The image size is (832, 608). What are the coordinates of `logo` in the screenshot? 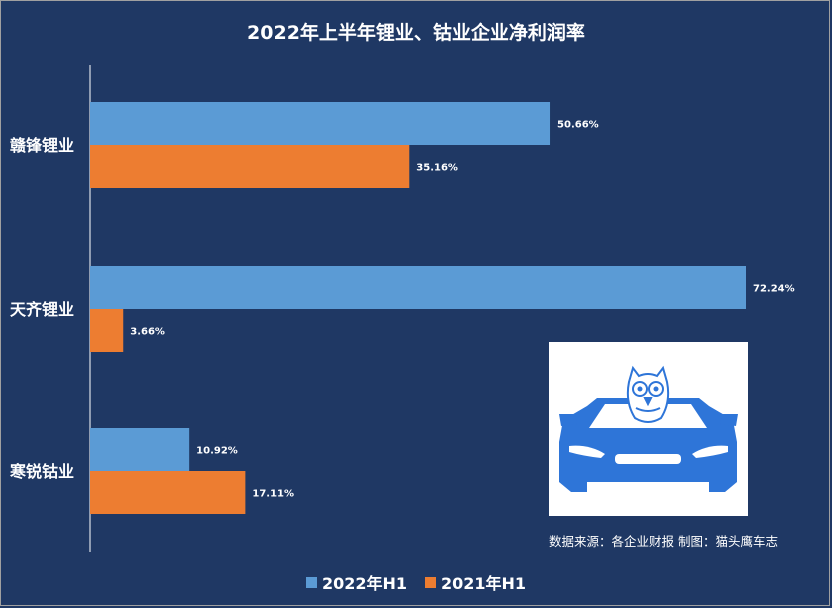 It's located at (648, 429).